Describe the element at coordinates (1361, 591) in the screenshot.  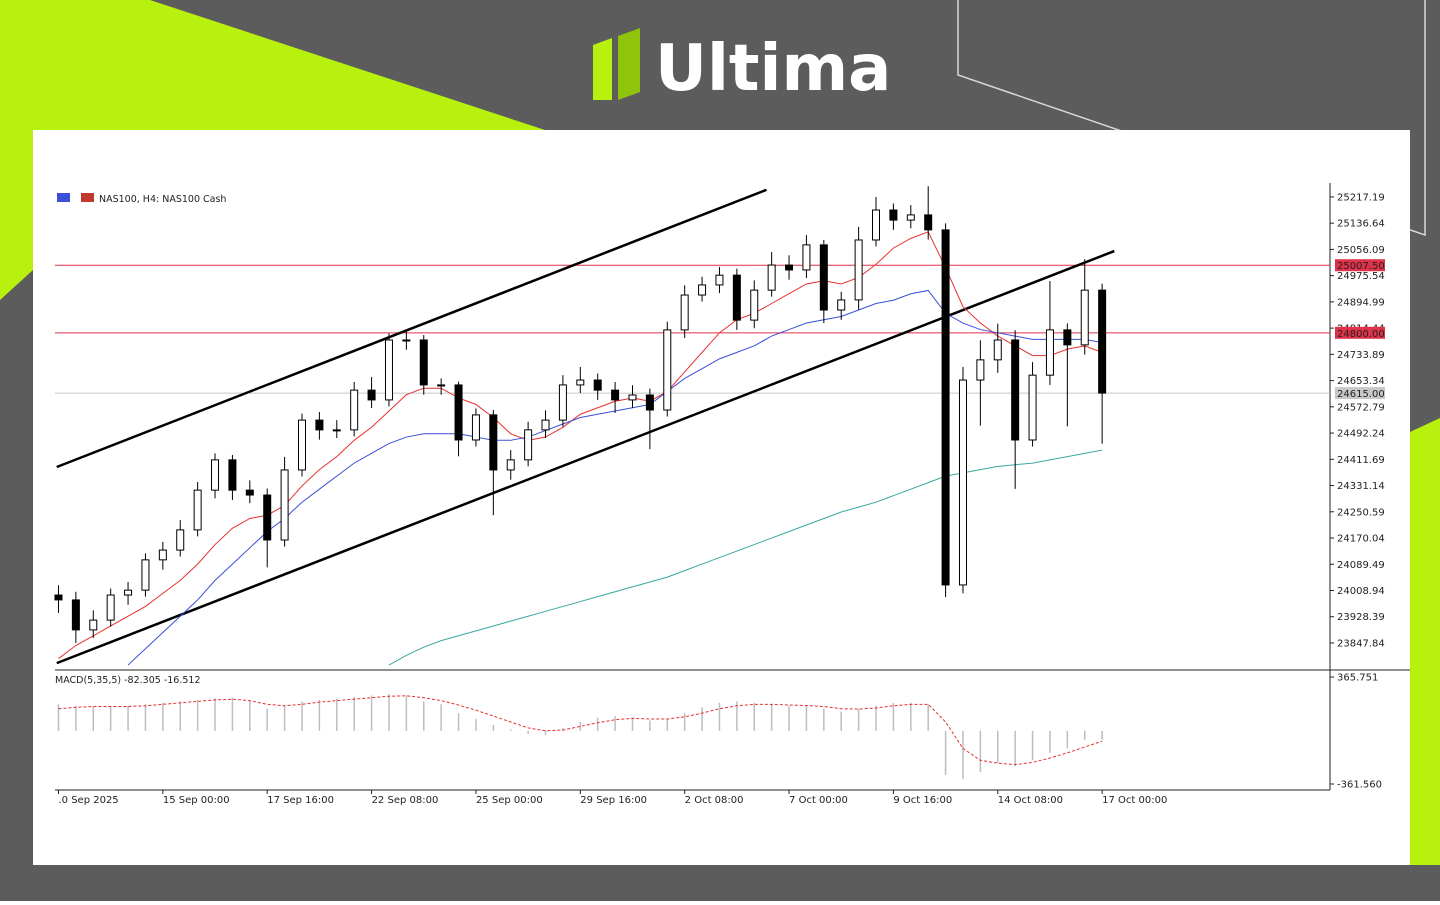
I see `y-tick-label: 24008.94` at that location.